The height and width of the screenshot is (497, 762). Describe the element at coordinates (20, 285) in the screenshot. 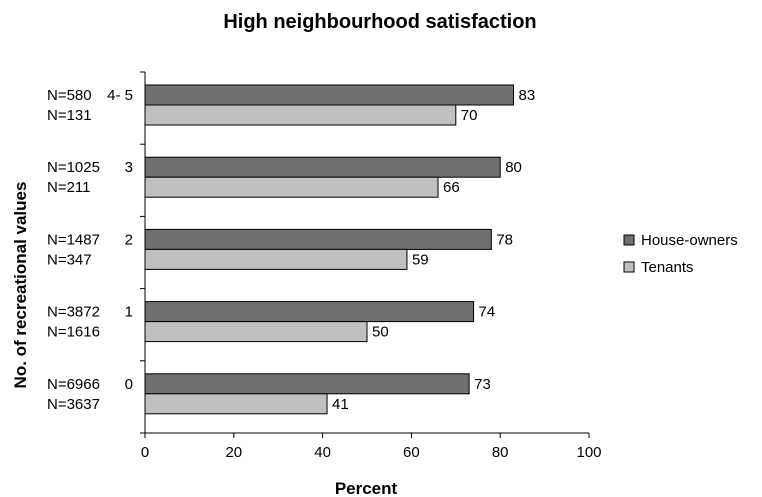

I see `y-axis-title: No. of recreational values` at that location.